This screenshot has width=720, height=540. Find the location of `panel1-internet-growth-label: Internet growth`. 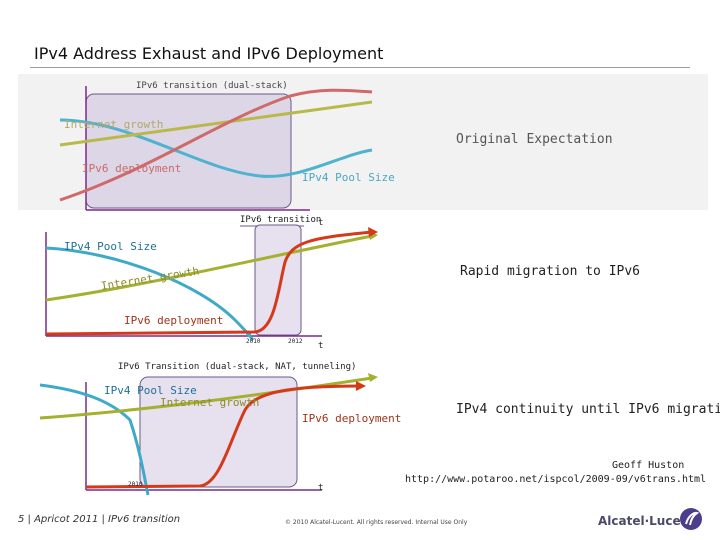

panel1-internet-growth-label: Internet growth is located at coordinates (114, 124).